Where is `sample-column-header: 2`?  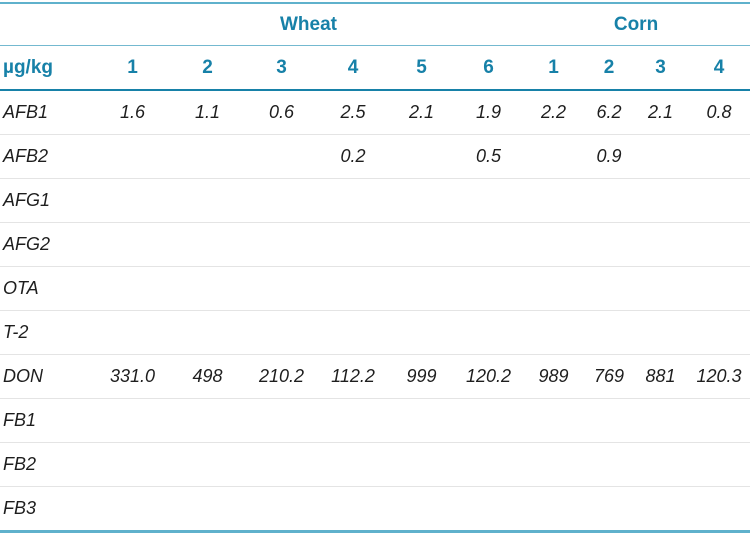
sample-column-header: 2 is located at coordinates (609, 68).